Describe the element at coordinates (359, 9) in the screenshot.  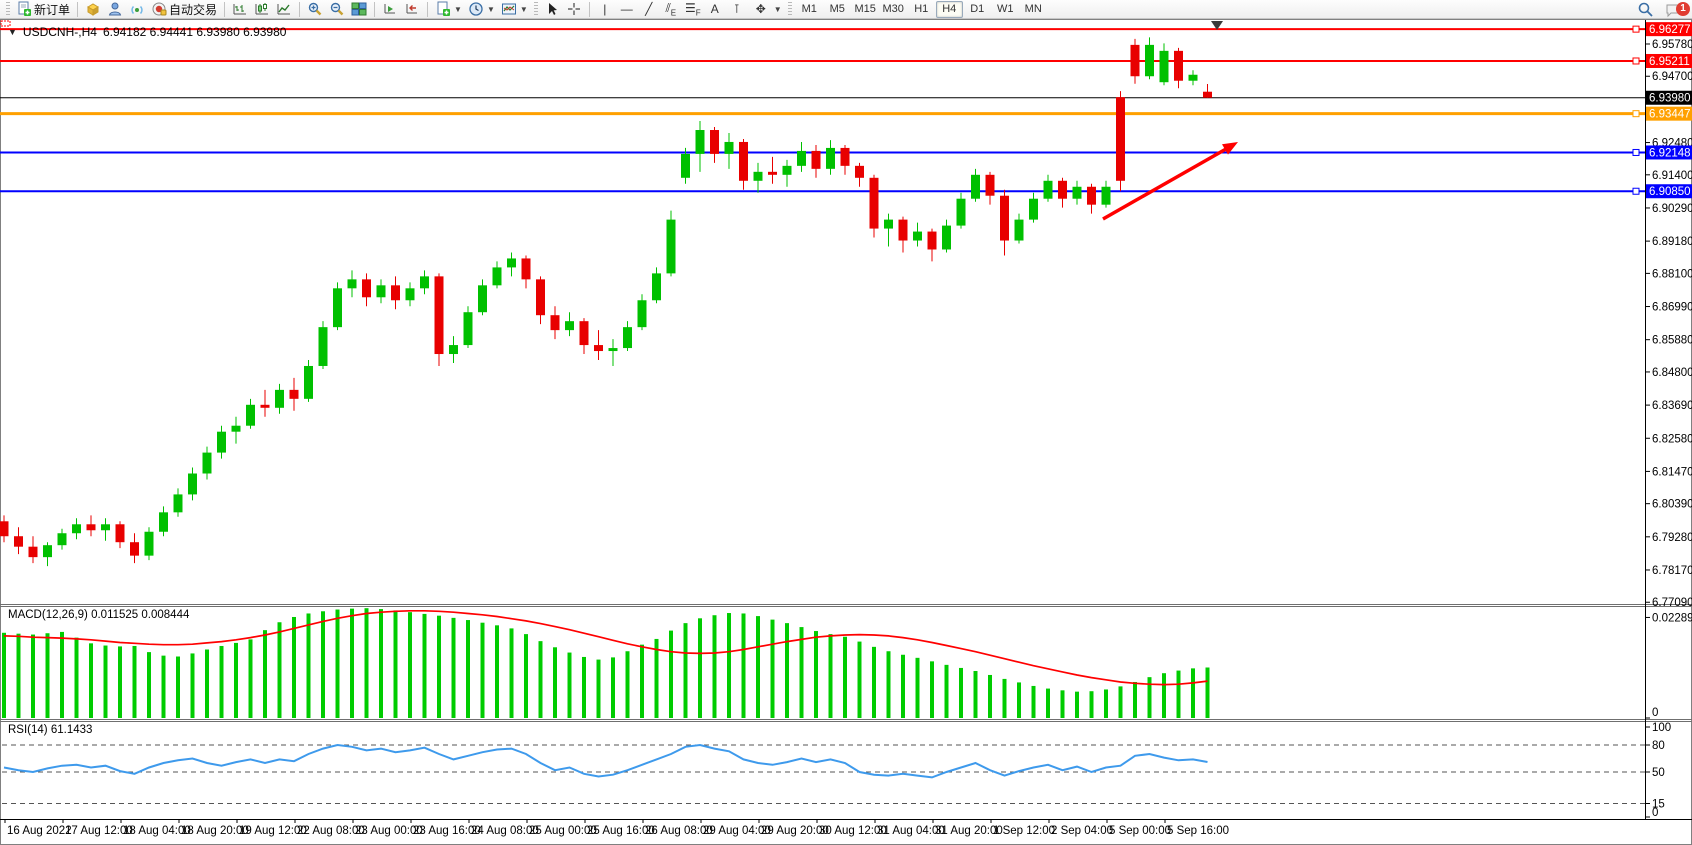
I see `tile-windows-button` at that location.